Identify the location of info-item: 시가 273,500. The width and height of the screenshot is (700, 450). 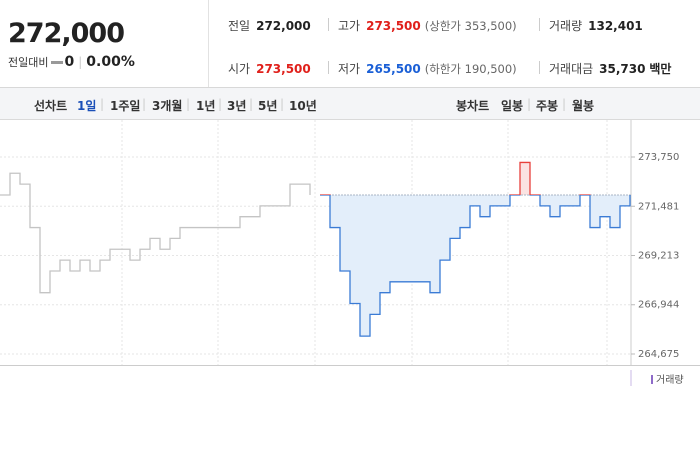
(269, 68).